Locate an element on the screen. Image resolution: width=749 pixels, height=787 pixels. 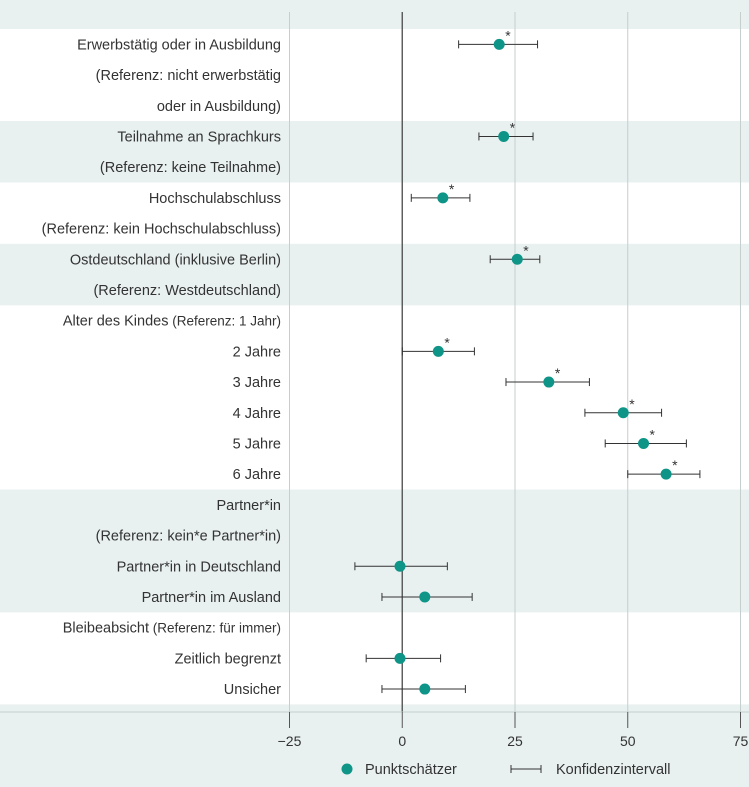
row-label: 5 Jahre is located at coordinates (257, 444).